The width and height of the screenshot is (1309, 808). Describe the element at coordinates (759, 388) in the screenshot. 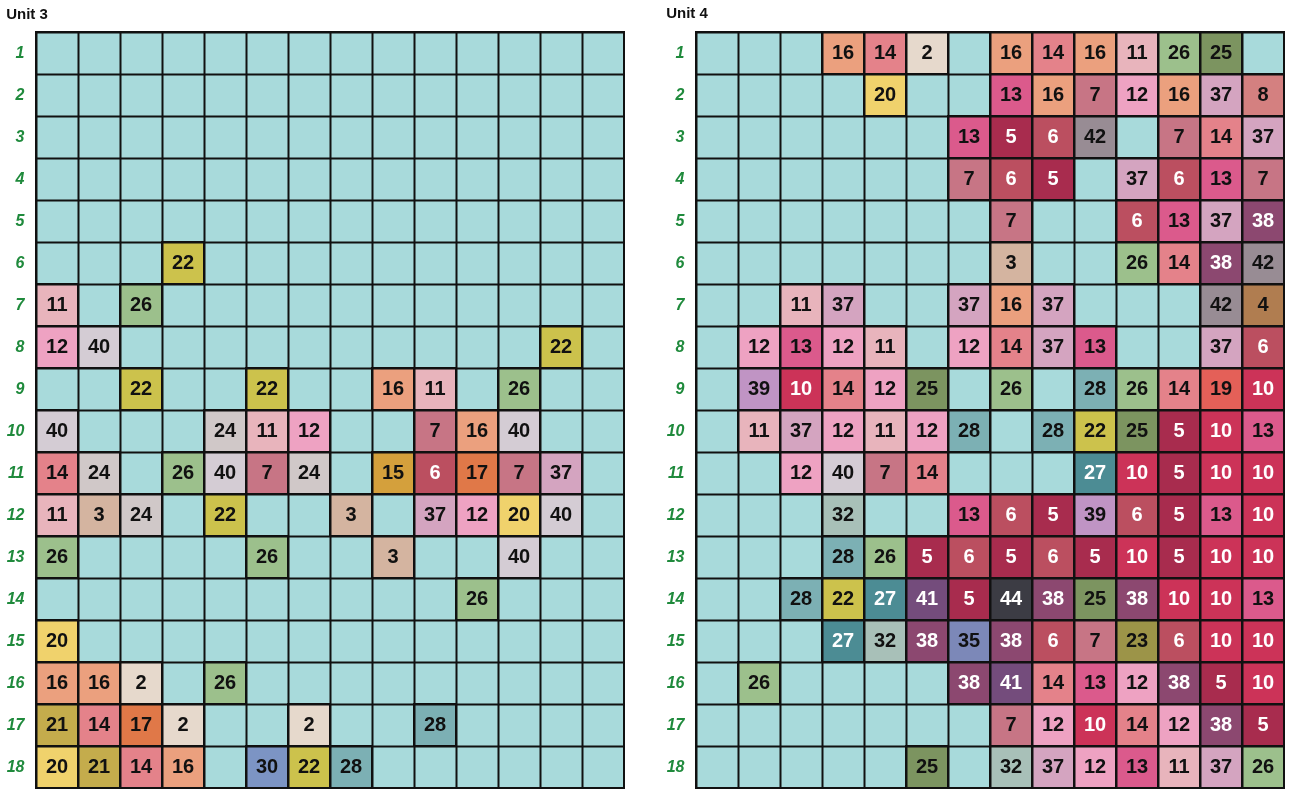

I see `data-label: 39` at that location.